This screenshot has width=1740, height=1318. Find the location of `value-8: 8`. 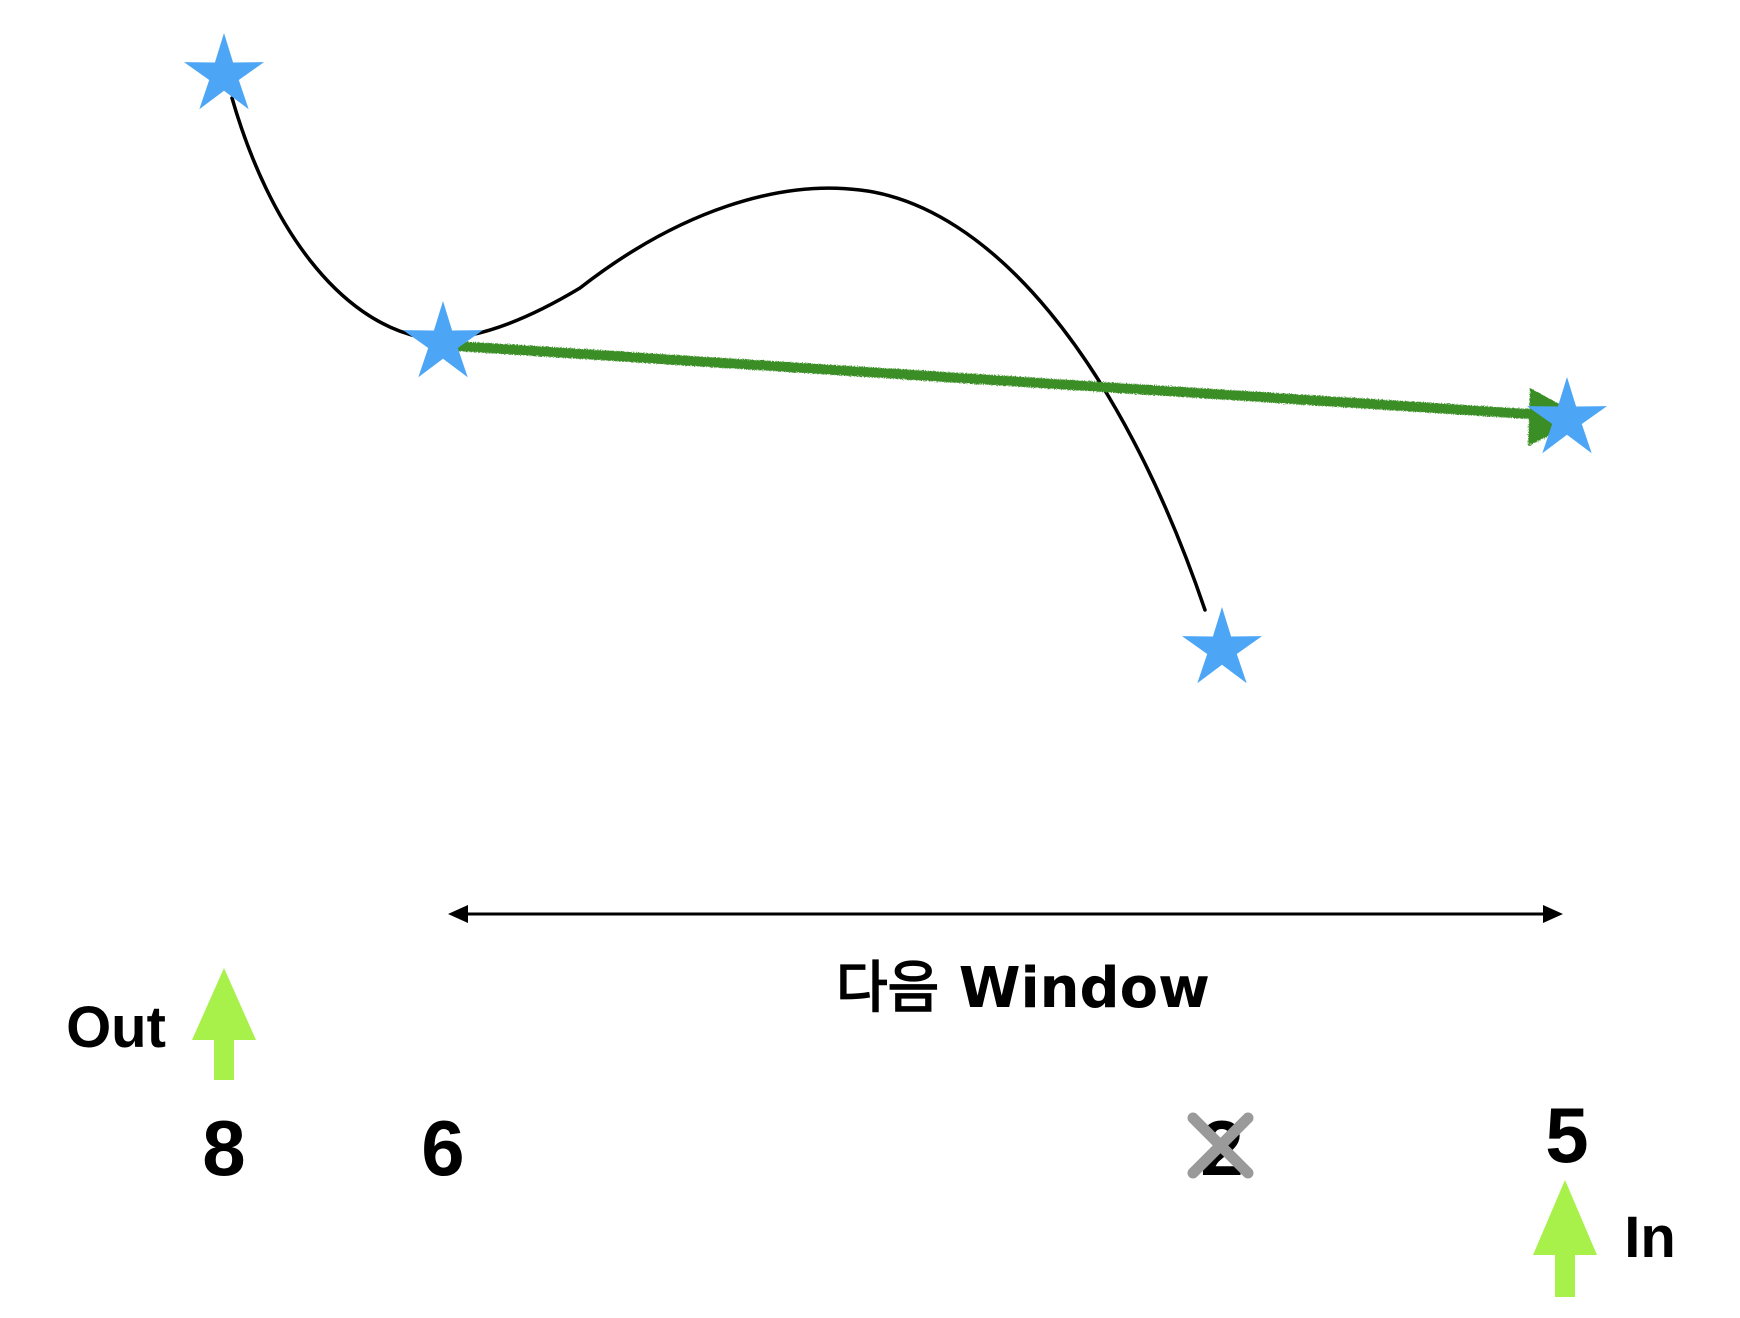

value-8: 8 is located at coordinates (223, 1148).